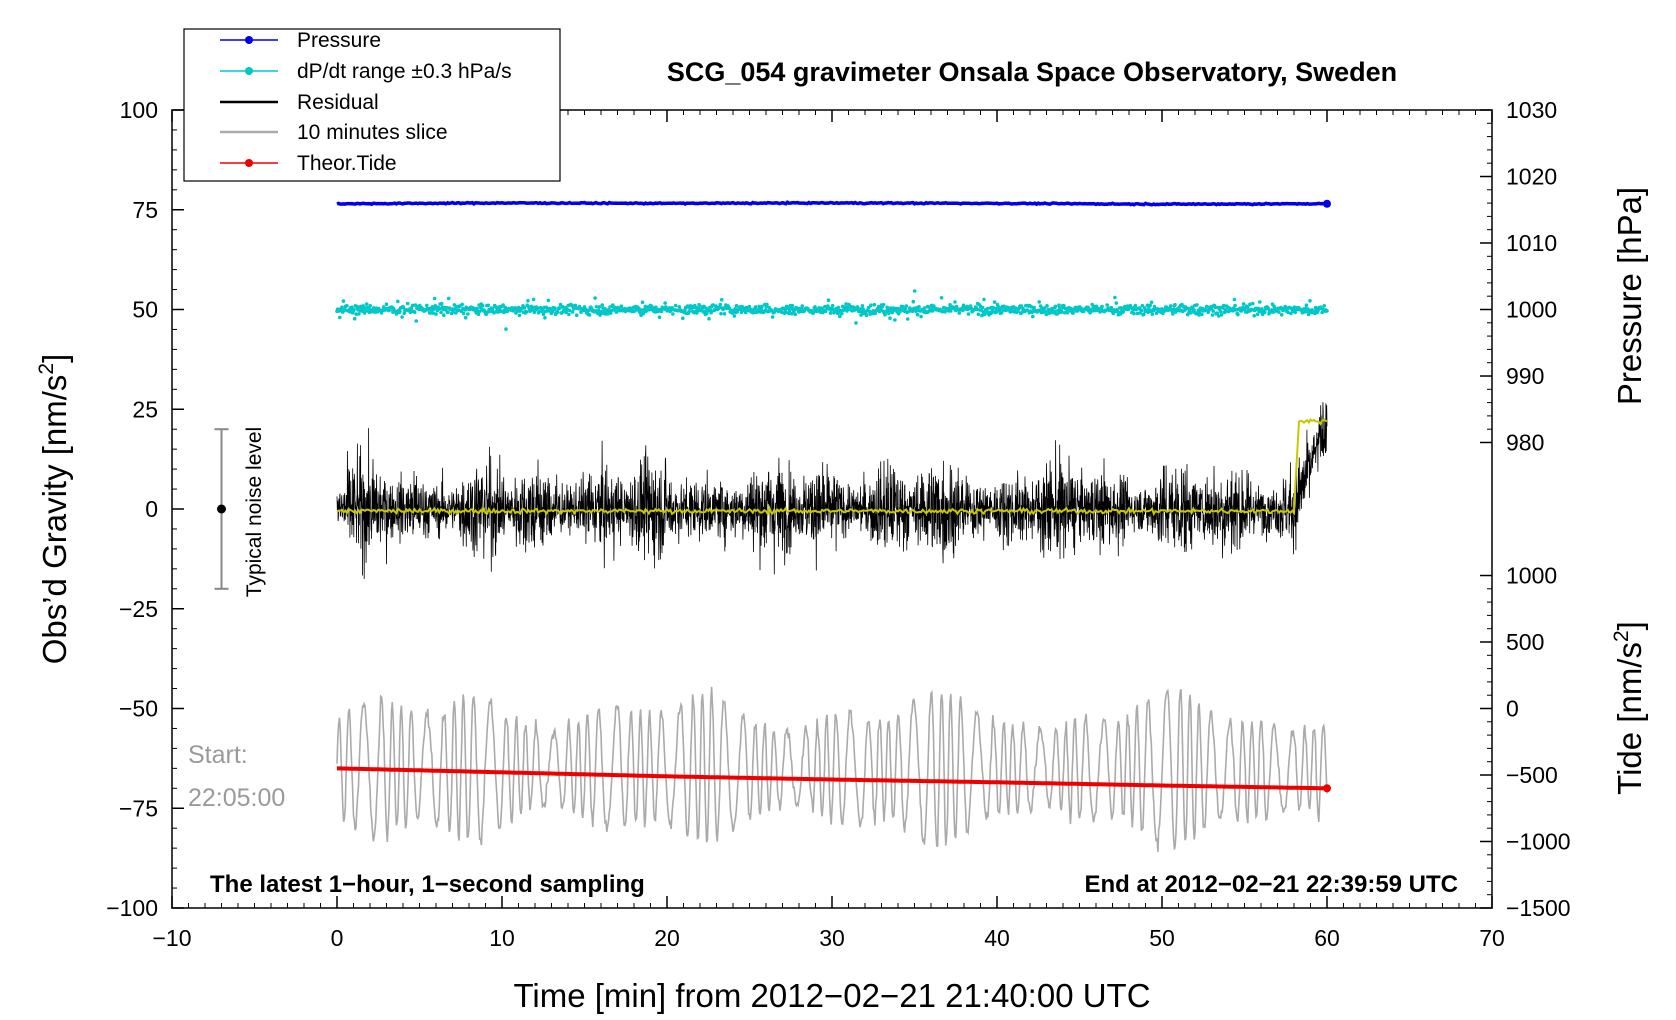 The image size is (1676, 1020). I want to click on x-axis-title: Time [min] from 2012−02−21 21:40:00 UTC, so click(831, 995).